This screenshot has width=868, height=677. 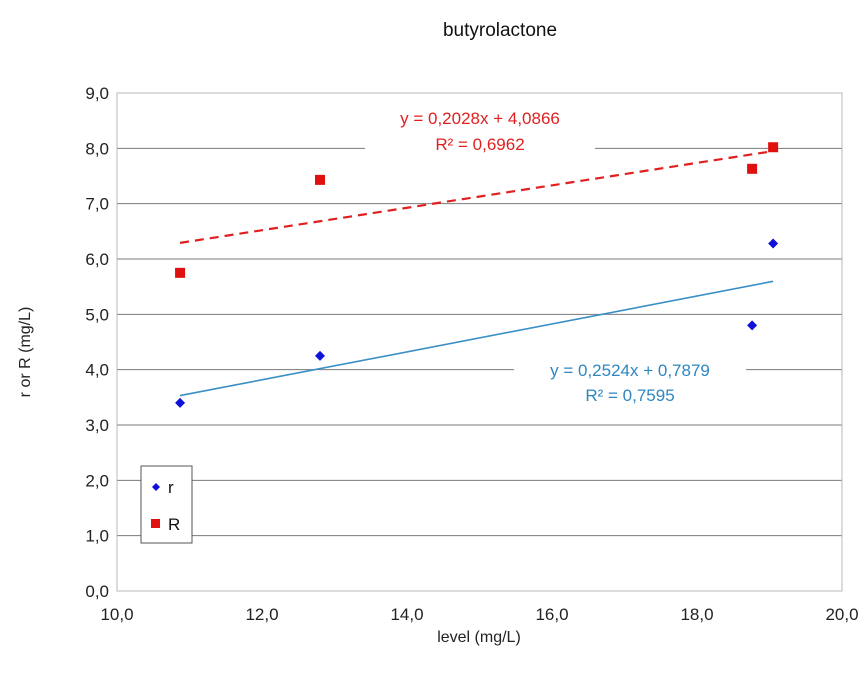 What do you see at coordinates (406, 614) in the screenshot?
I see `x-tick-label: 14,0` at bounding box center [406, 614].